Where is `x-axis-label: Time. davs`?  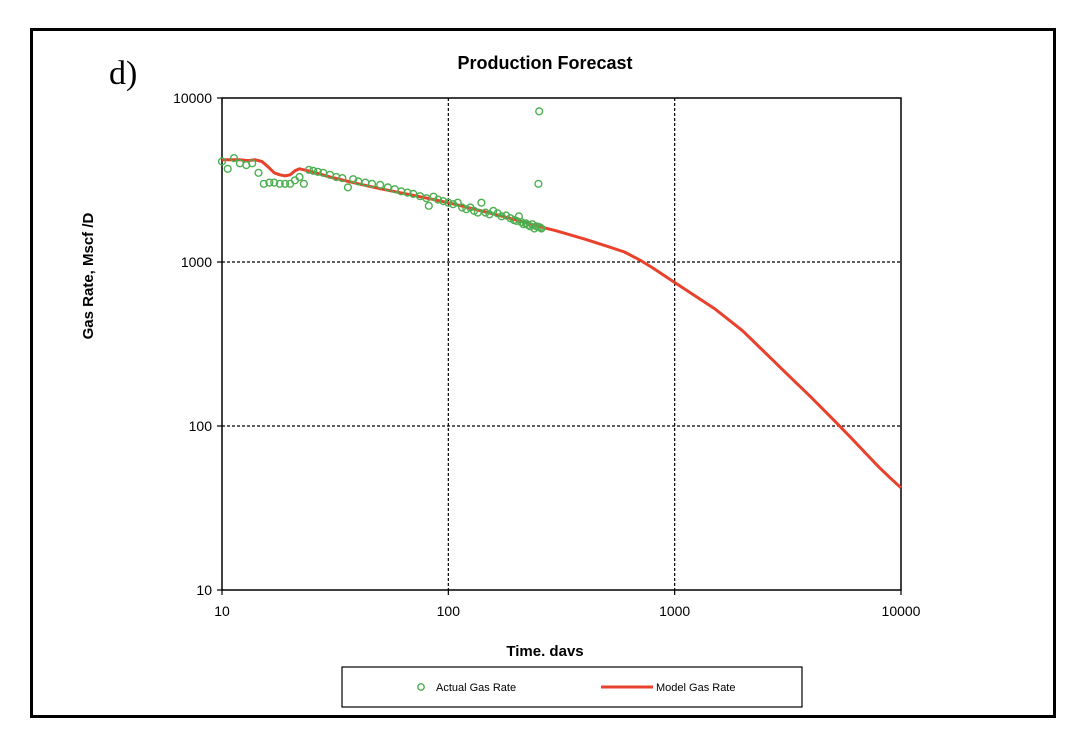 x-axis-label: Time. davs is located at coordinates (544, 651).